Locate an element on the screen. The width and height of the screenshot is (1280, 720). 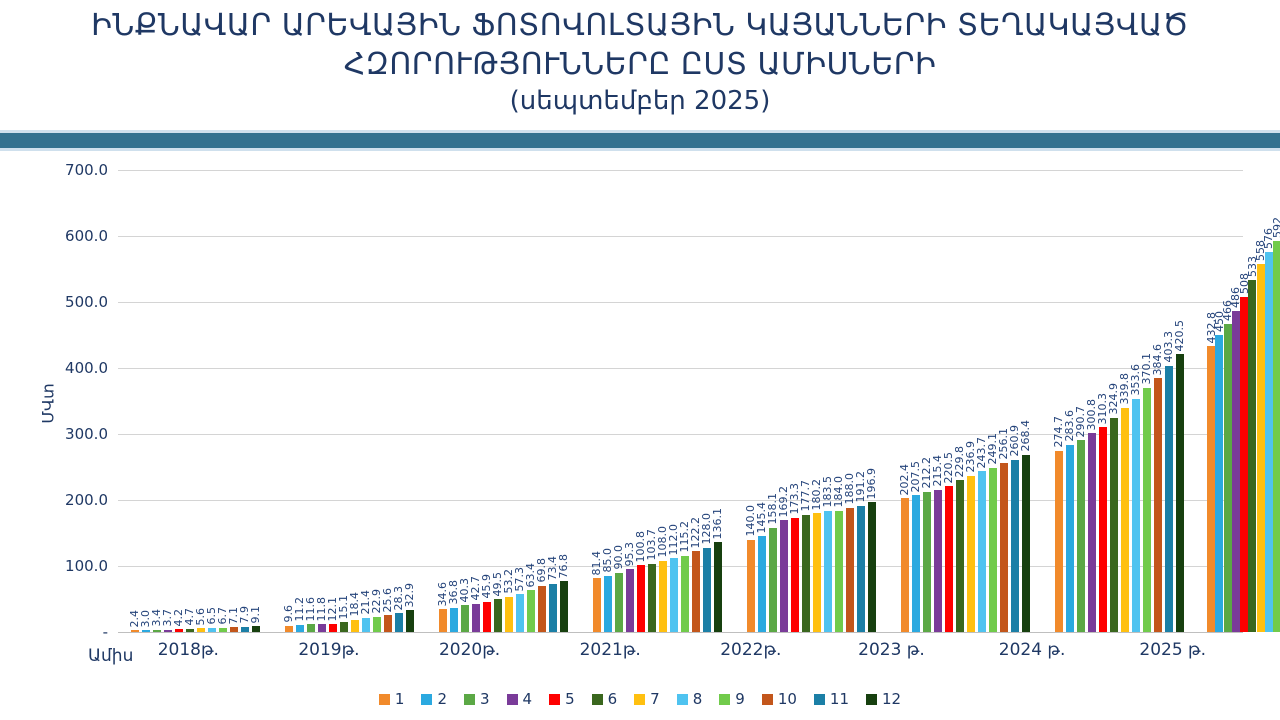
bar-slot: 108.0 is located at coordinates (662, 579).